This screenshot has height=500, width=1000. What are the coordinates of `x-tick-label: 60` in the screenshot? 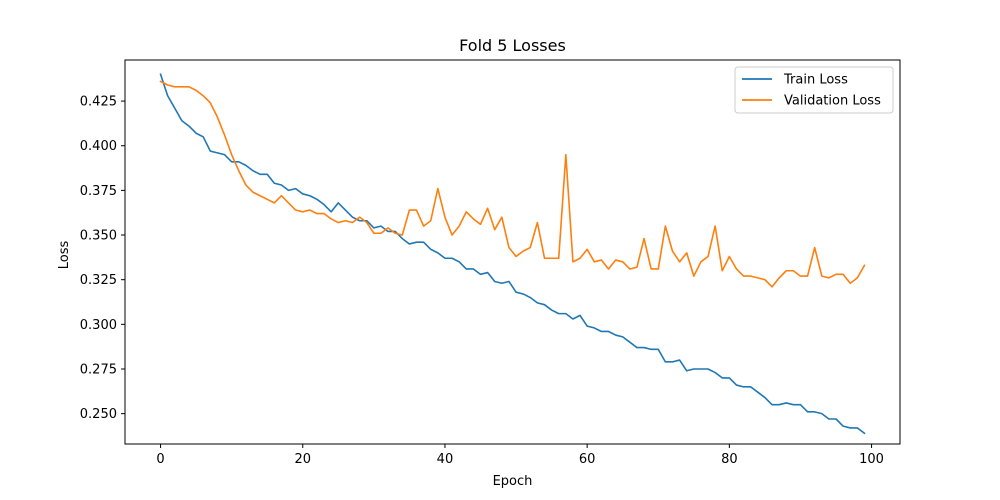 It's located at (587, 459).